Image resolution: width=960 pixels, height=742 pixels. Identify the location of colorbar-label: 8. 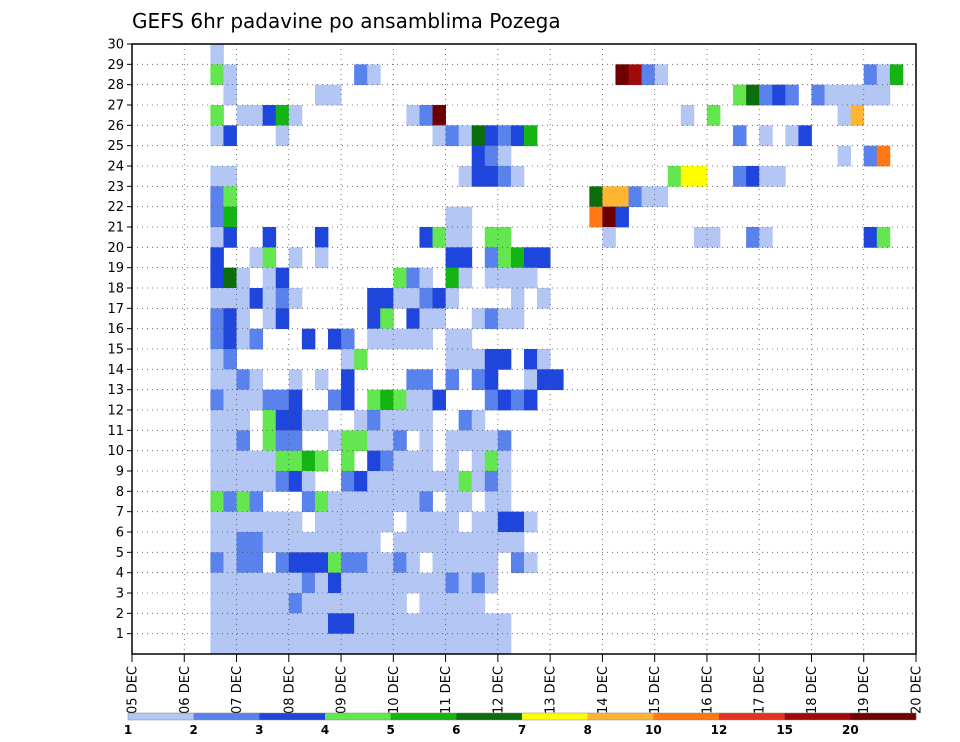
(587, 730).